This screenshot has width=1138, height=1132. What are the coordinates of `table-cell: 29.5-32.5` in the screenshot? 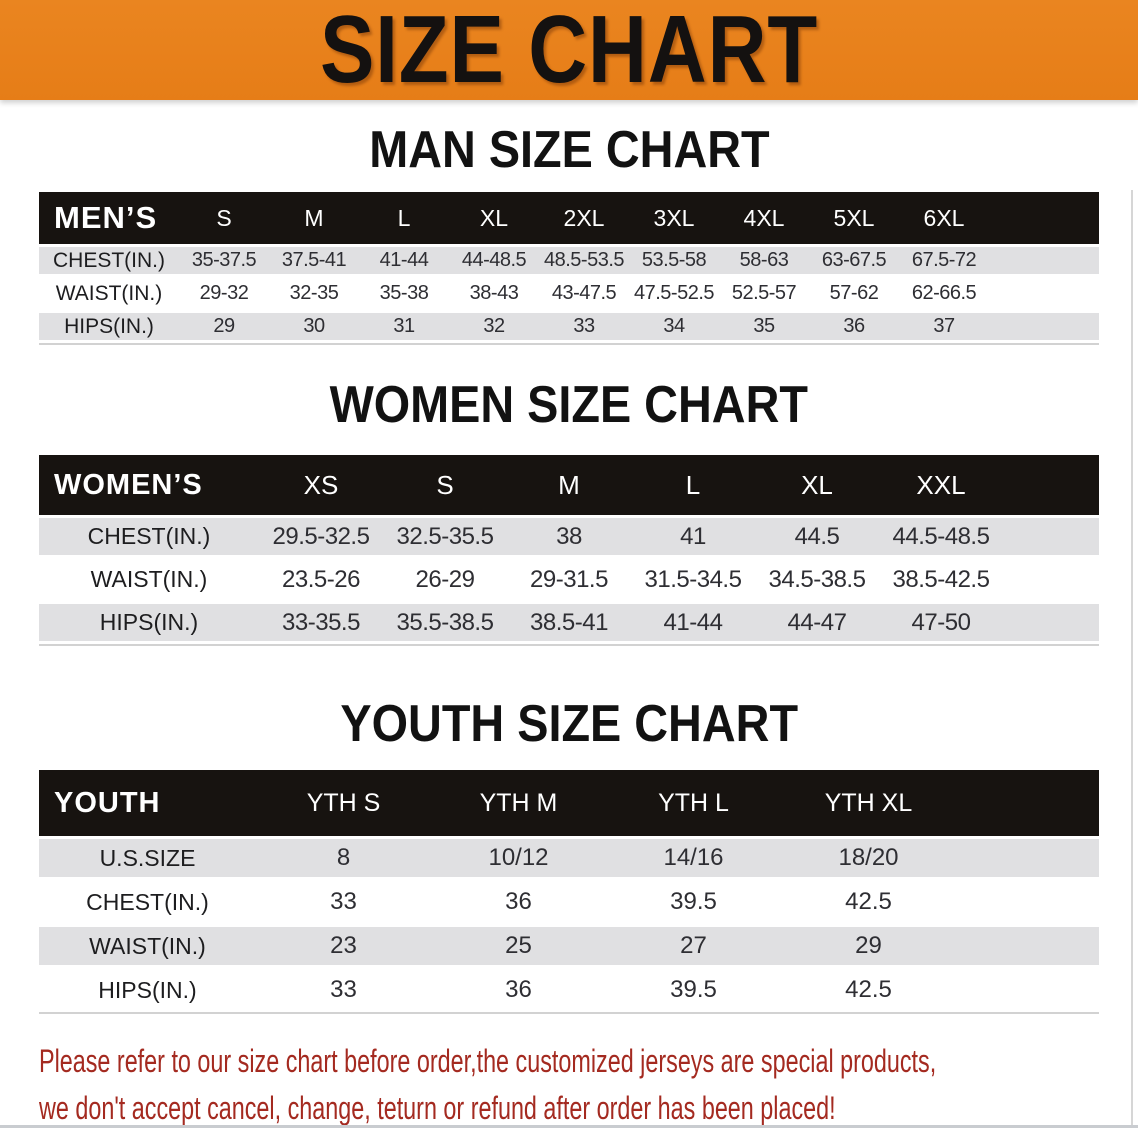 It's located at (321, 536).